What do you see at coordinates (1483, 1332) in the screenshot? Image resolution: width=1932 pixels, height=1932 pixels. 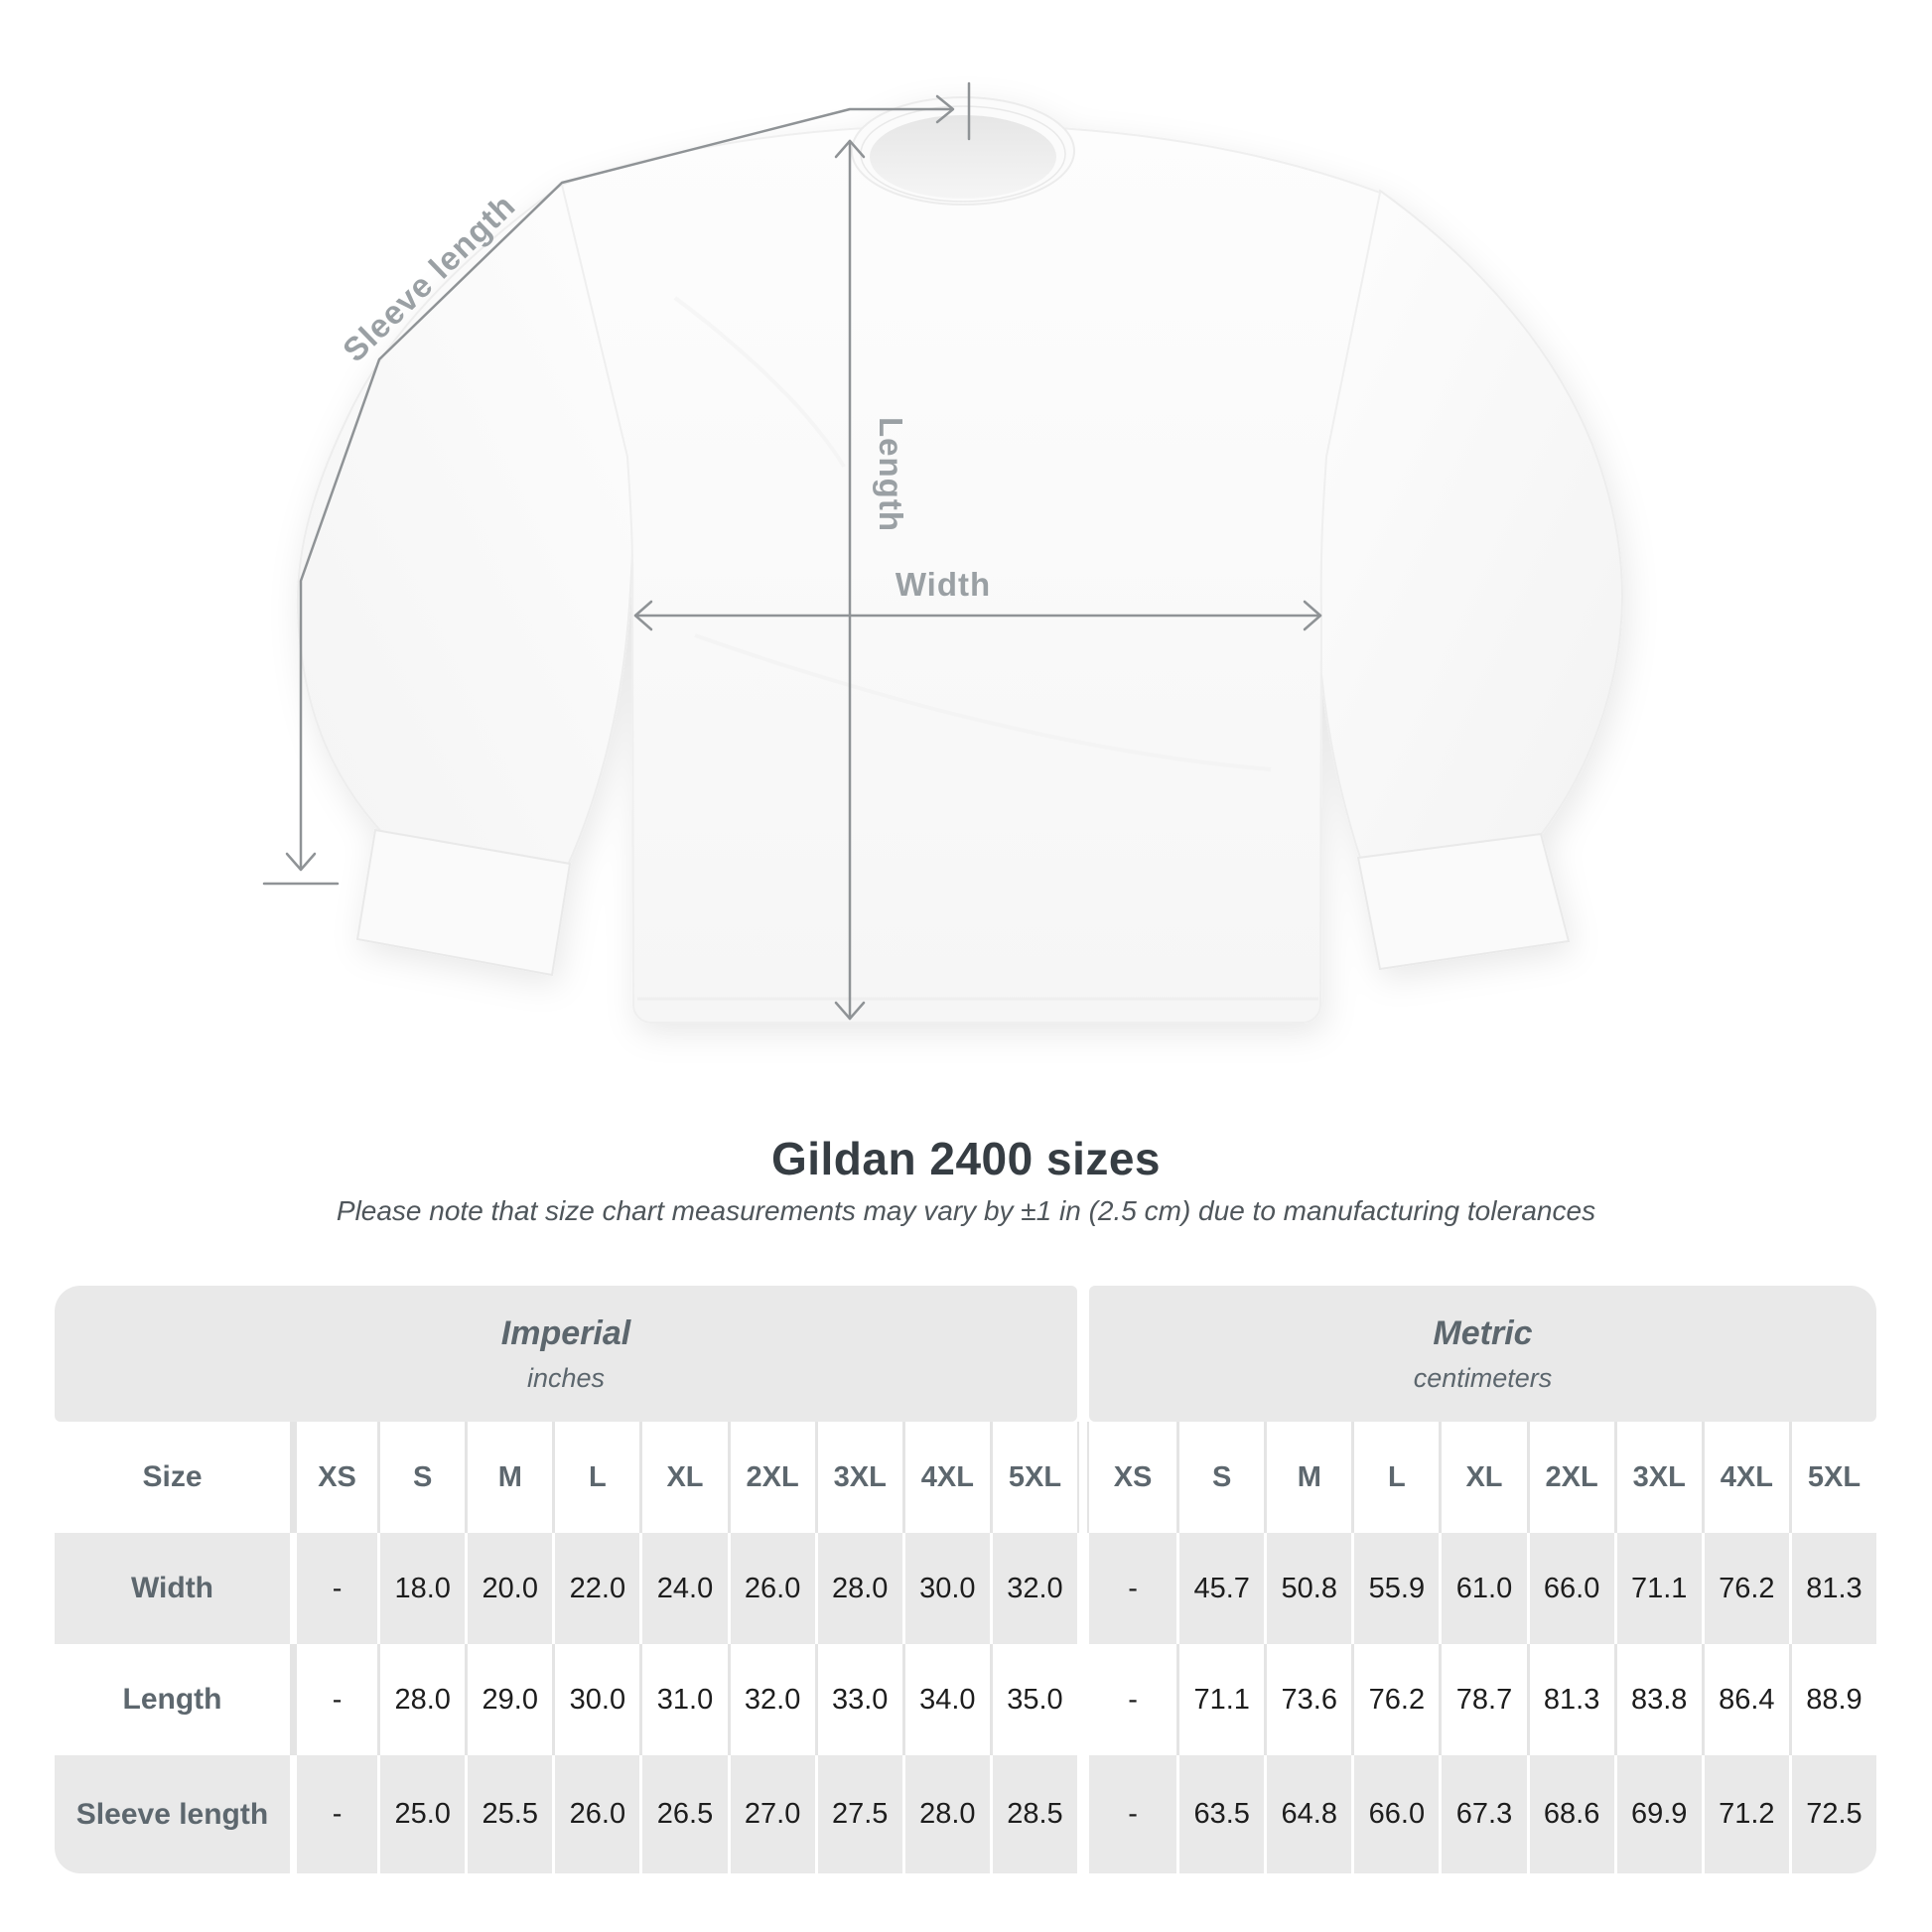 I see `metric-label: Metric` at bounding box center [1483, 1332].